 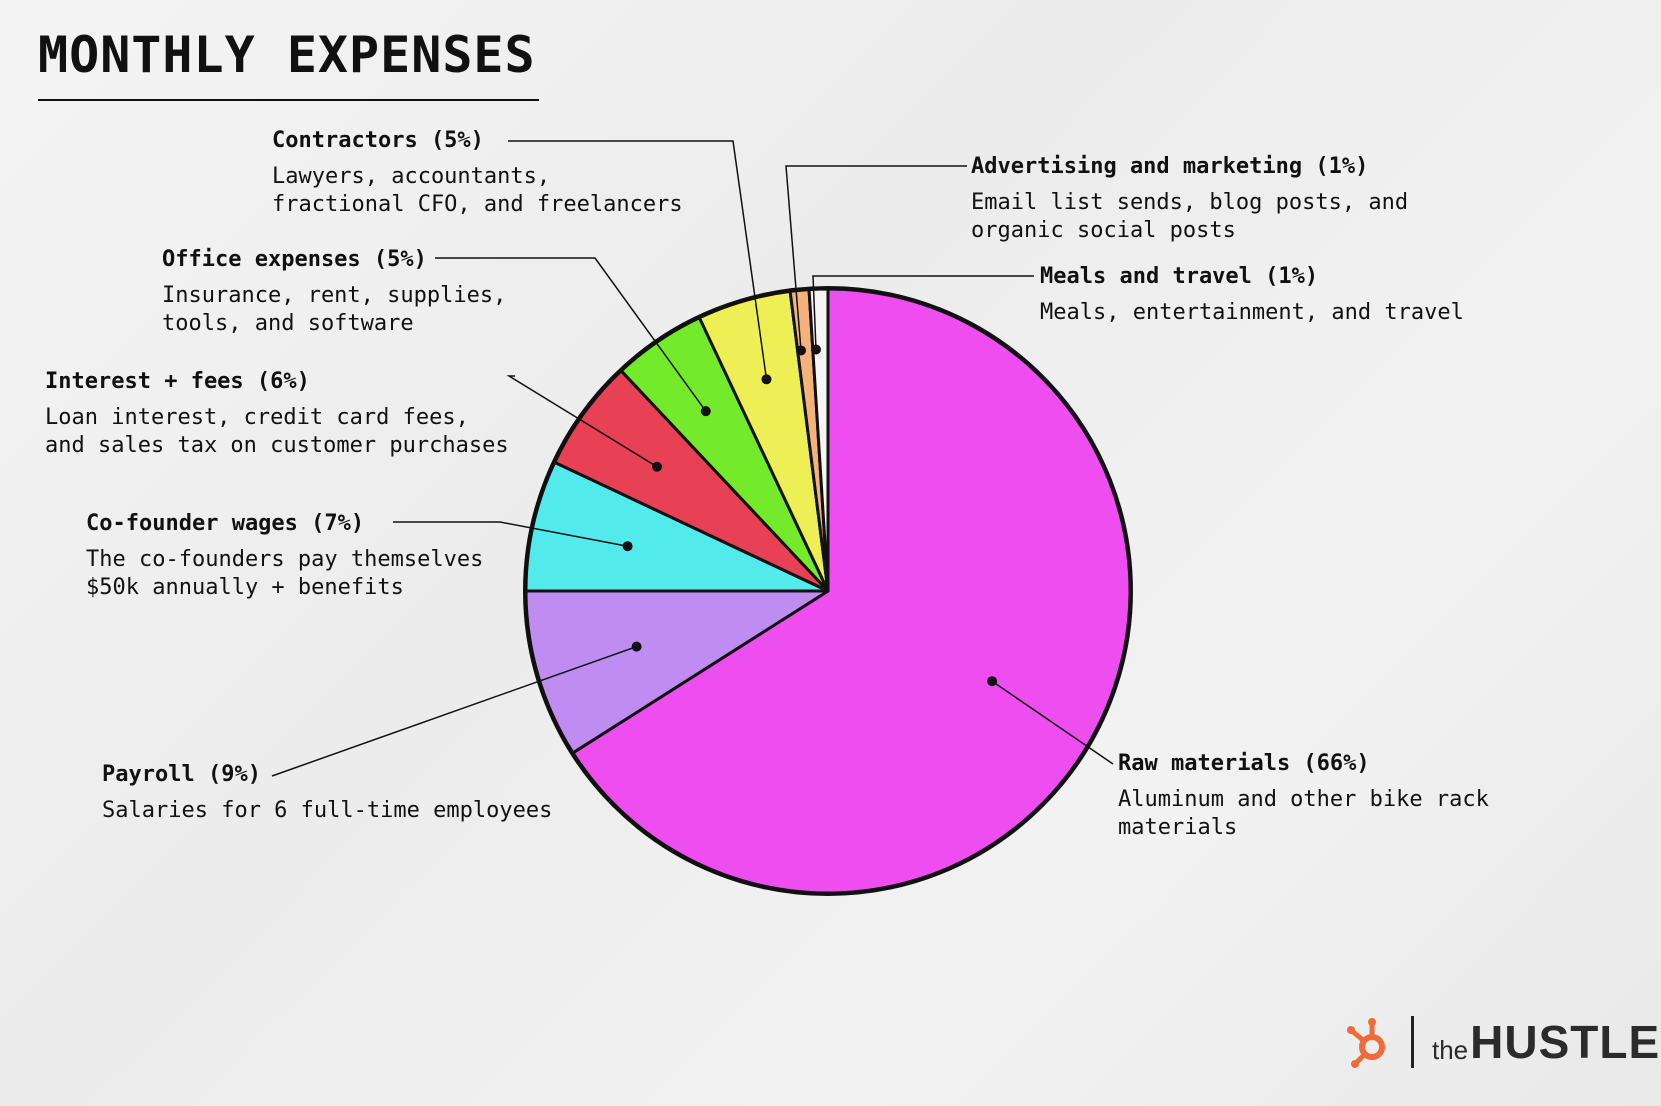 What do you see at coordinates (1170, 166) in the screenshot?
I see `slice-label-head: Advertising and marketing (1%)` at bounding box center [1170, 166].